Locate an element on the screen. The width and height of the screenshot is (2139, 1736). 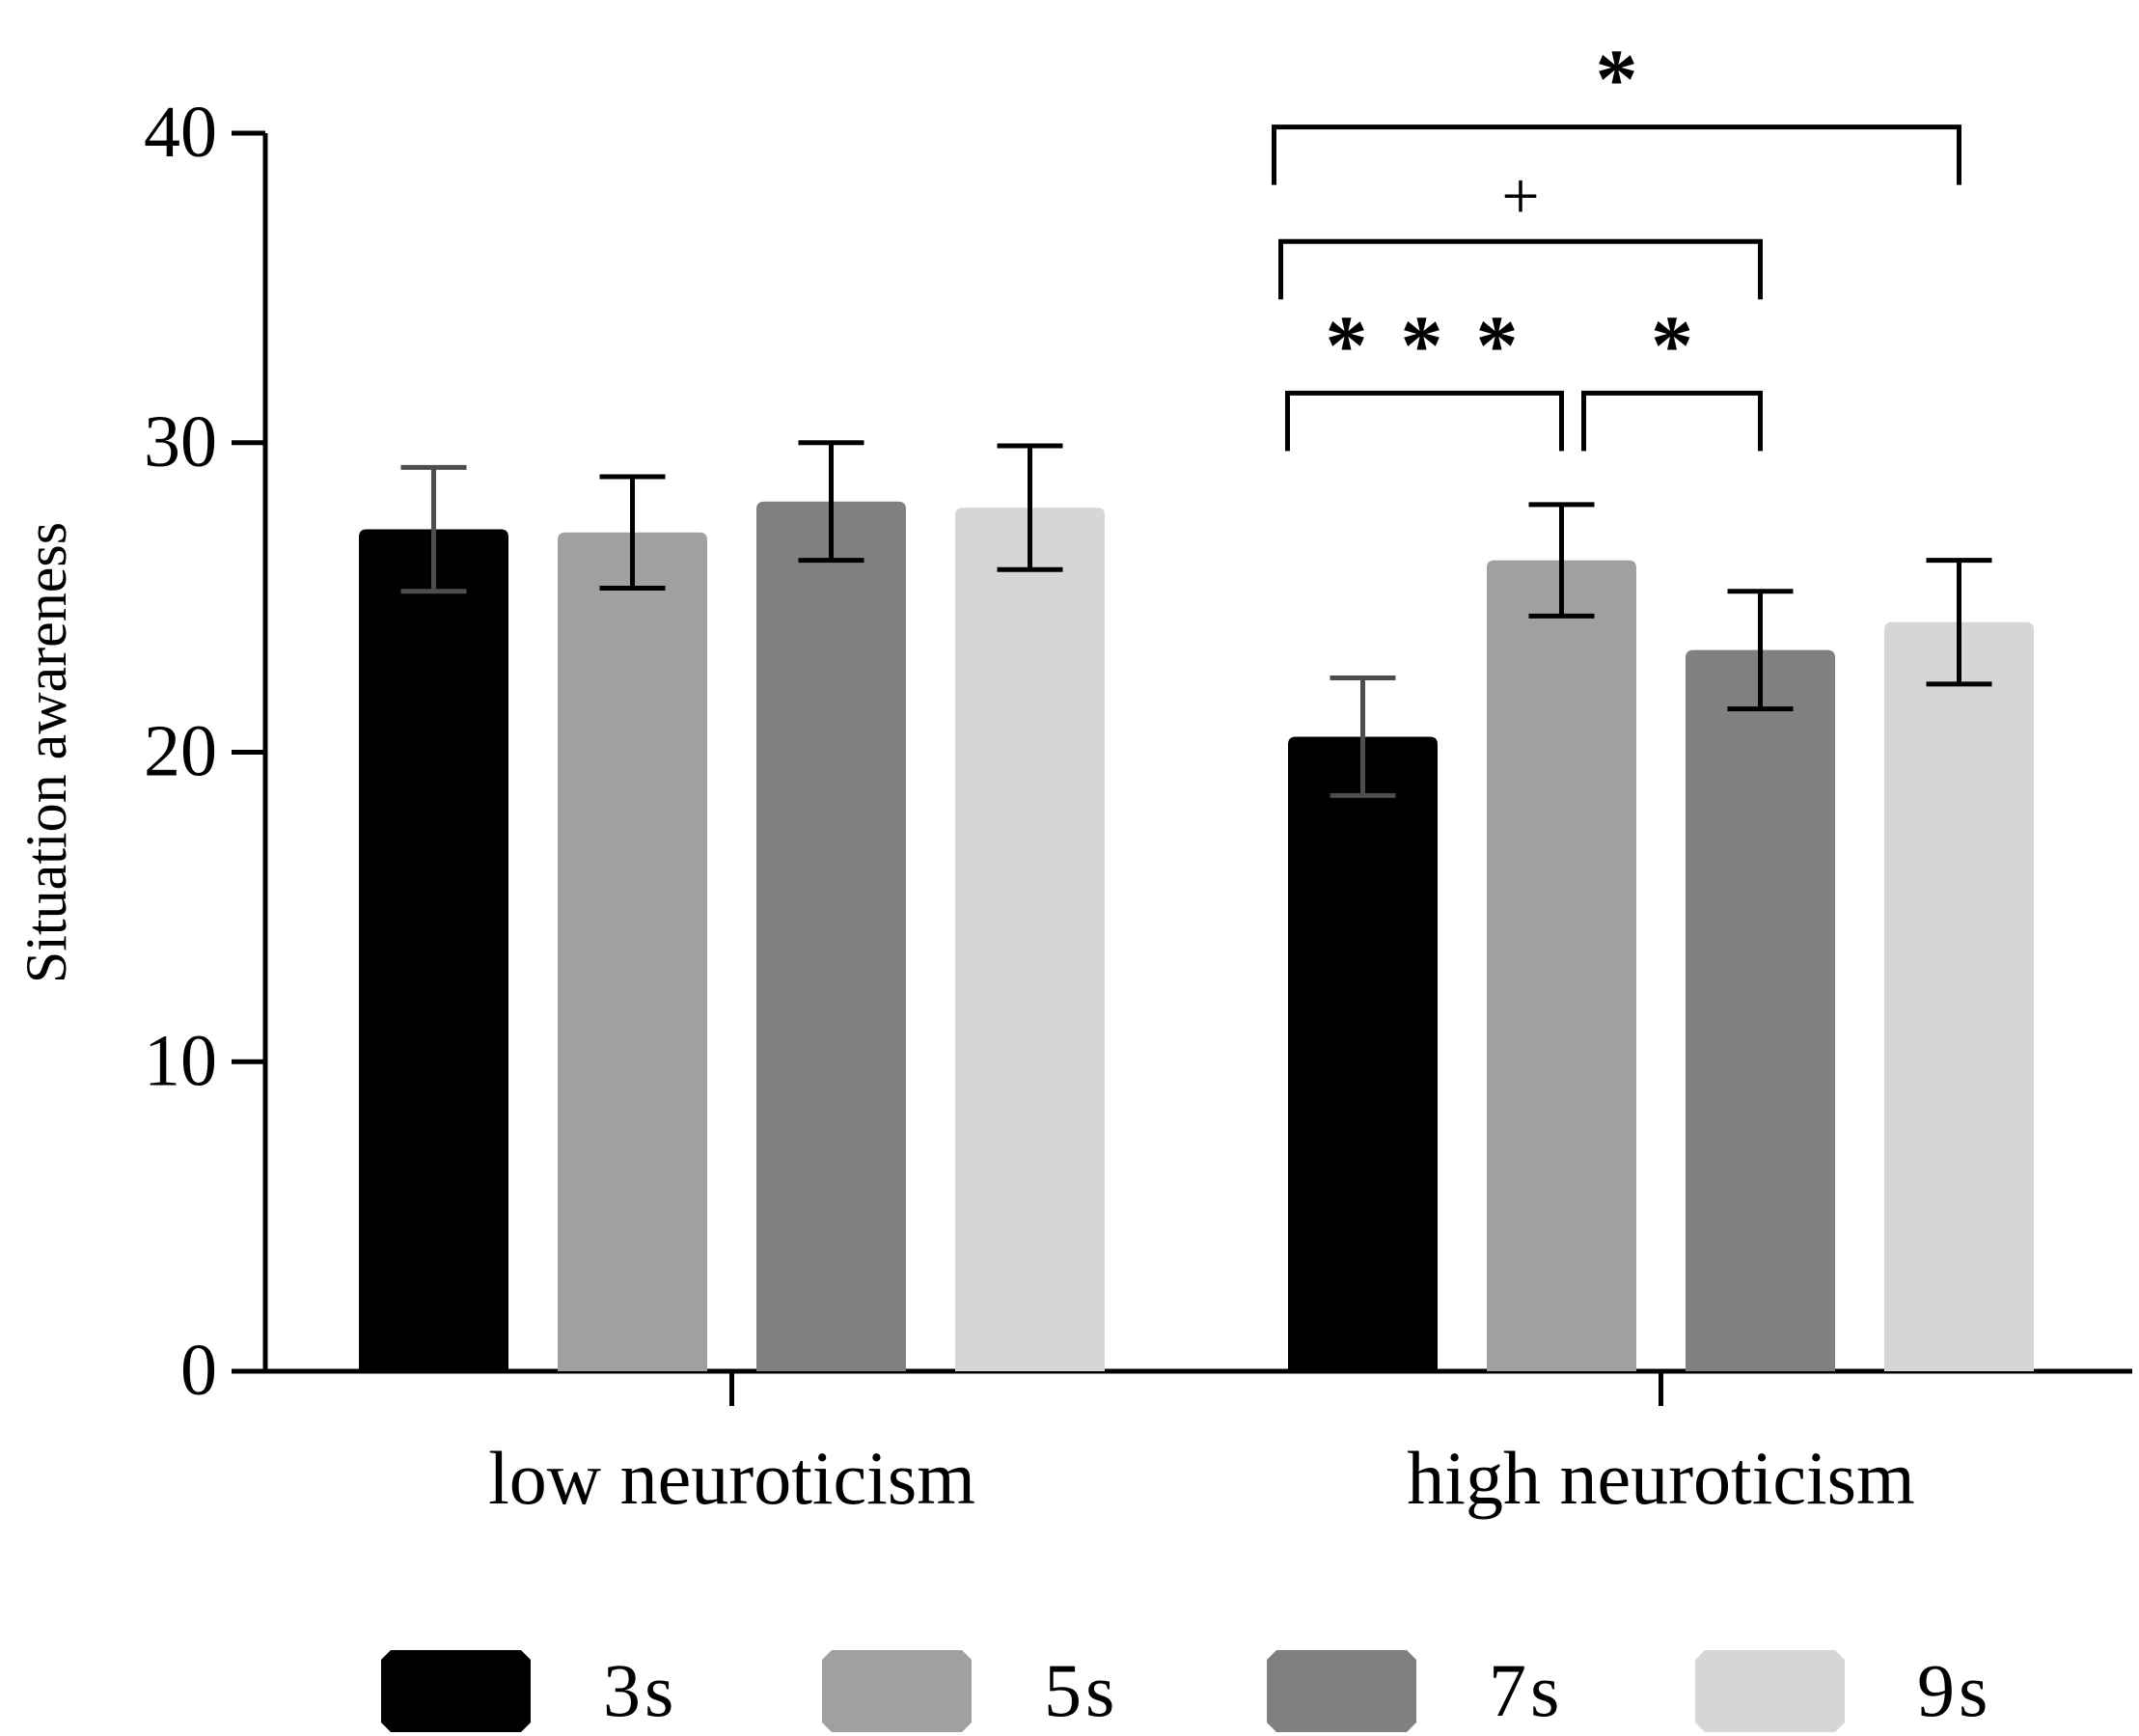
legend: 3s 5s 7s 9s is located at coordinates (1186, 1690).